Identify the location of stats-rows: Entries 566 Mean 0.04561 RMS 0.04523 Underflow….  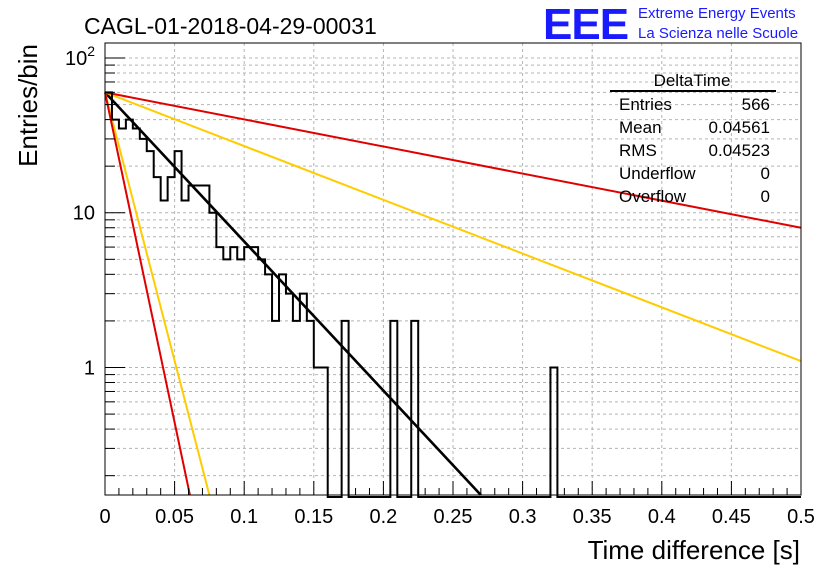
(694, 150).